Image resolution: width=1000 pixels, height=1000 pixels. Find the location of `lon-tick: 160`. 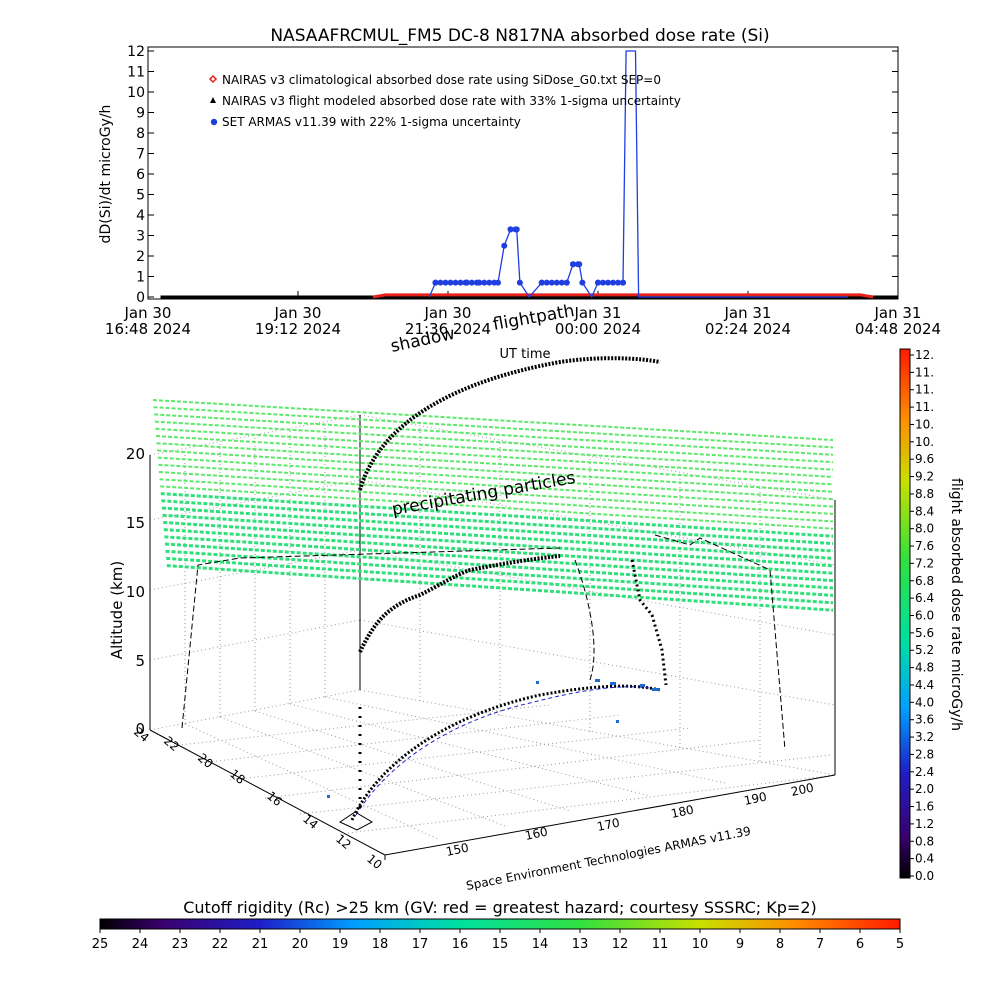

lon-tick: 160 is located at coordinates (536, 833).